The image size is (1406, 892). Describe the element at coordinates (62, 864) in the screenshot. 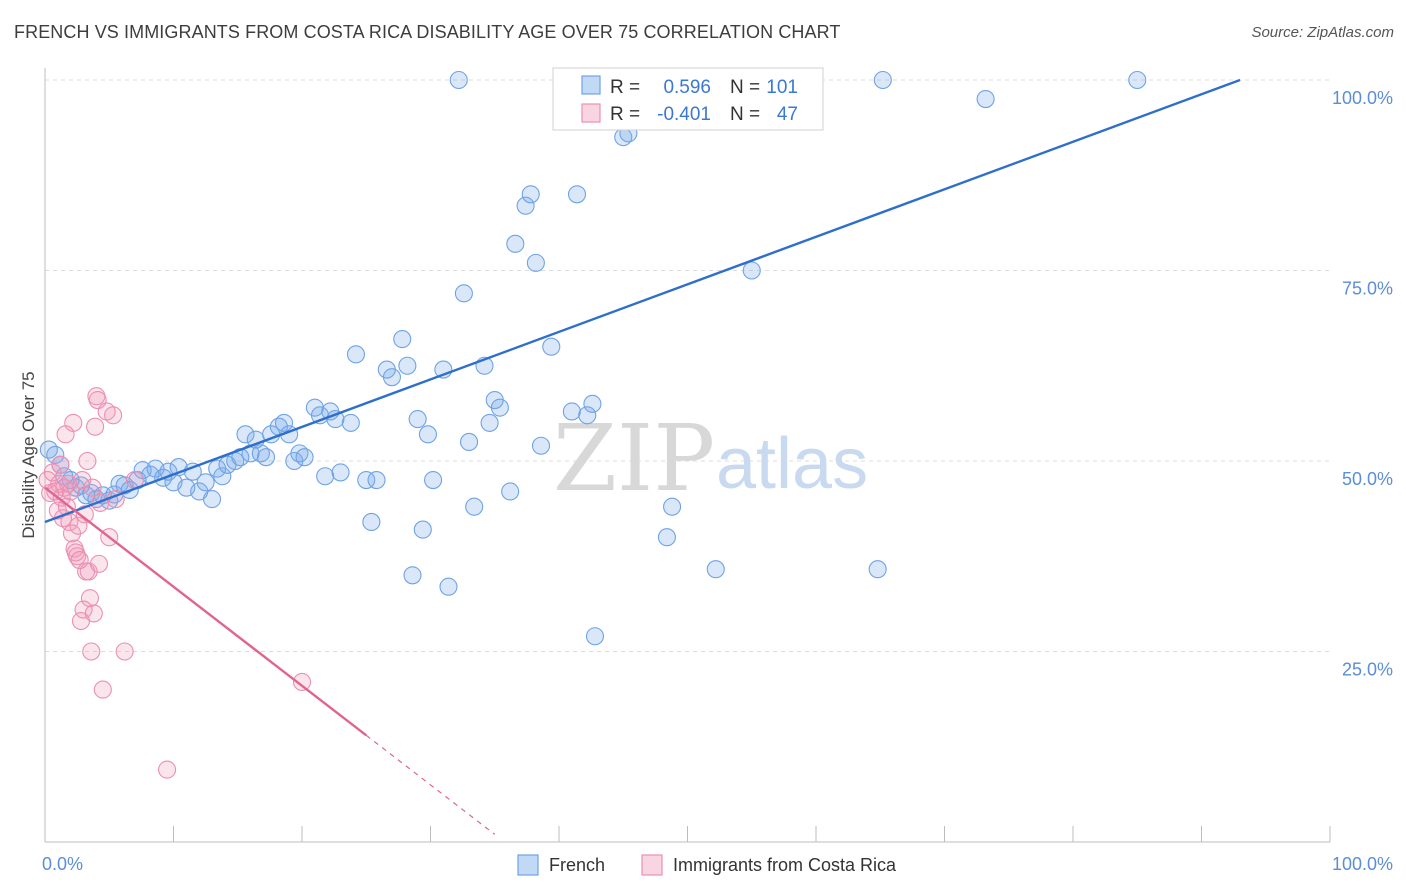

I see `x-tick-label-min: 0.0%` at that location.